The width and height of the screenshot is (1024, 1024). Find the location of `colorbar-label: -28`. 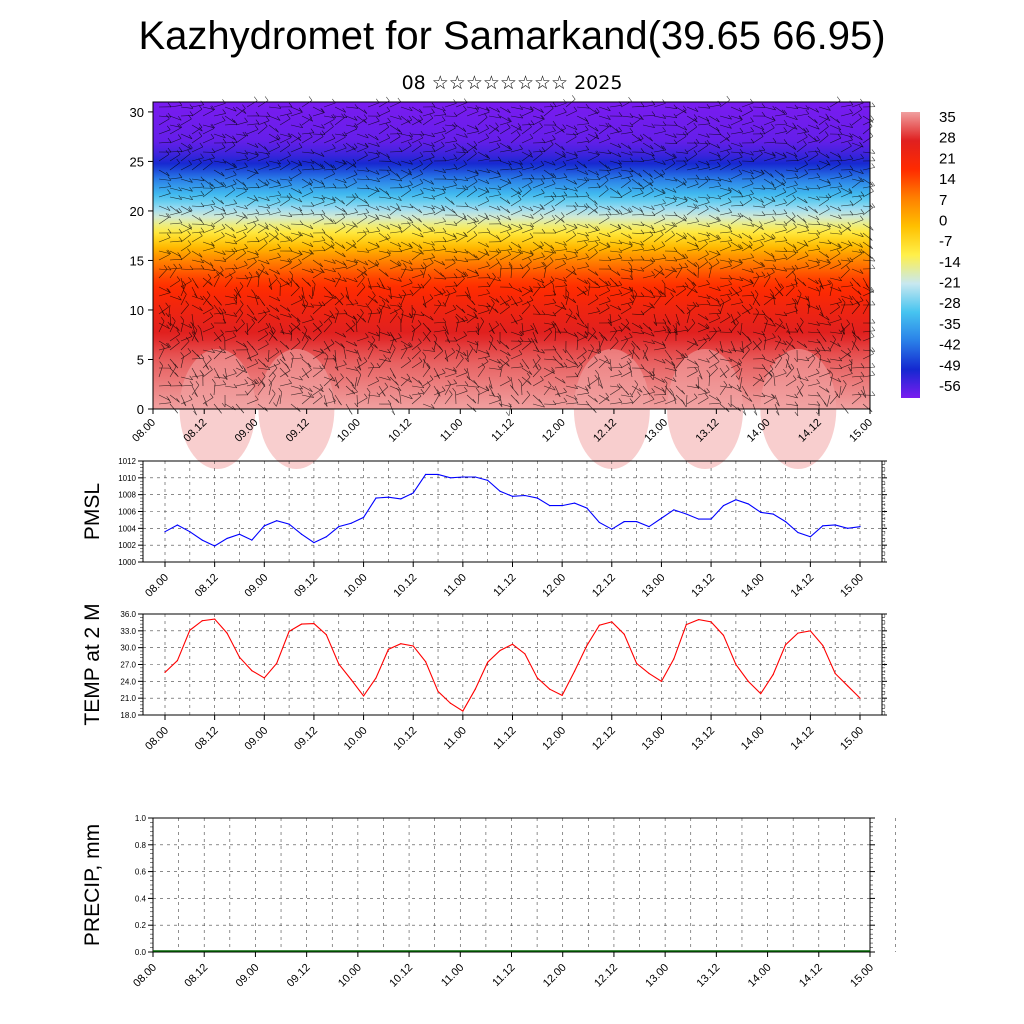

colorbar-label: -28 is located at coordinates (950, 303).